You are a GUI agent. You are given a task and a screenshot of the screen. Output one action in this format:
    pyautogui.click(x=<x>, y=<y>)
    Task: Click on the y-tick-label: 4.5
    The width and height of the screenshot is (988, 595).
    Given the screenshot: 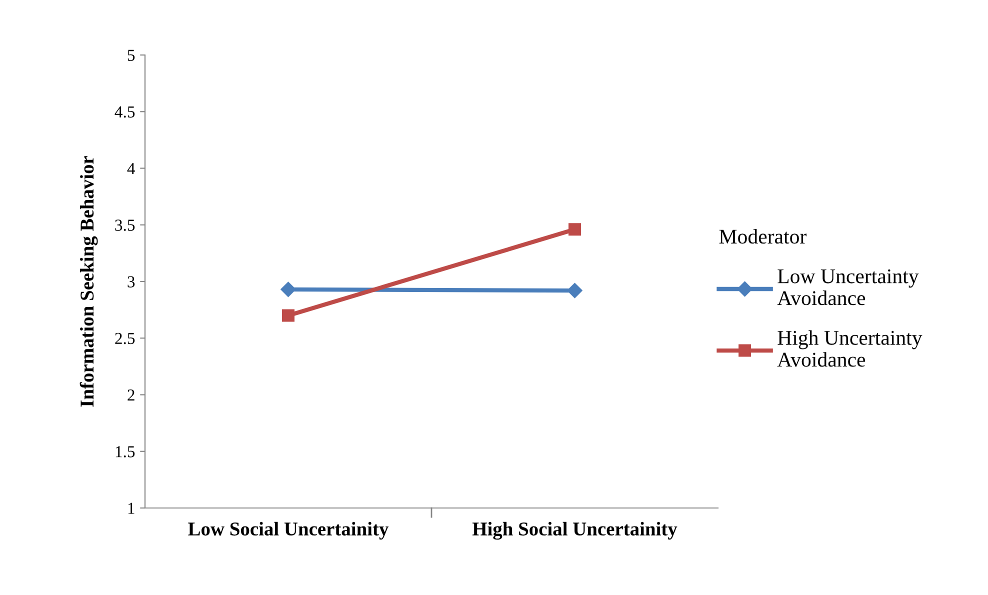 What is the action you would take?
    pyautogui.click(x=124, y=112)
    